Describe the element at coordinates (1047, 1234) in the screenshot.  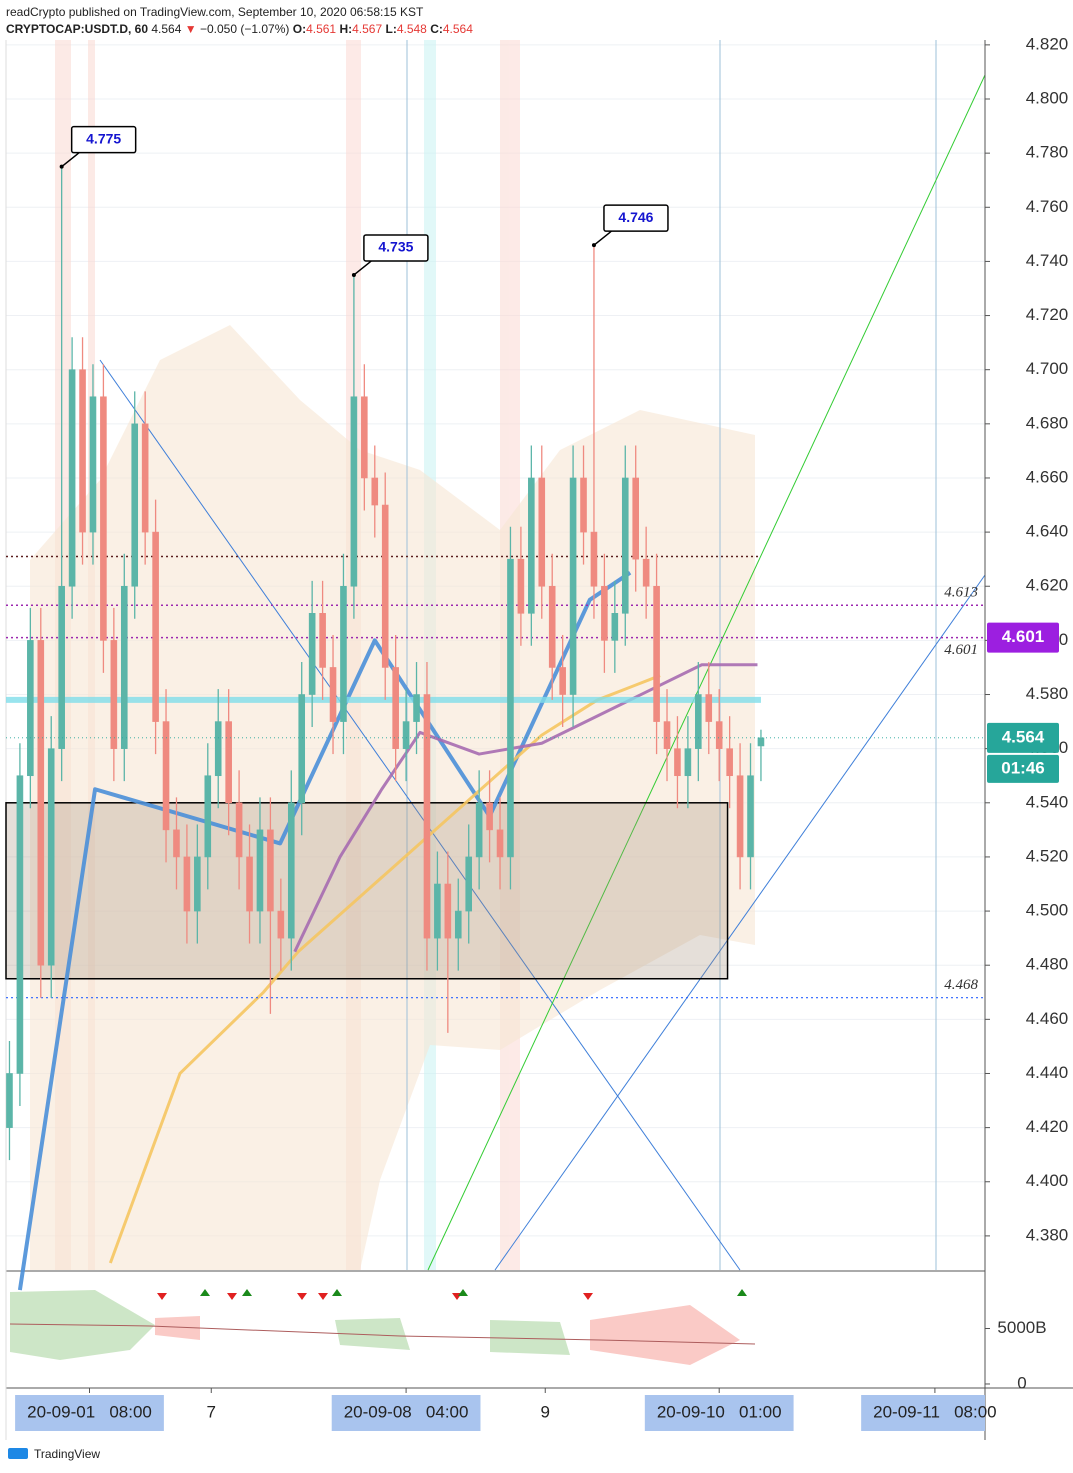
I see `y-tick-label: 4.380` at that location.